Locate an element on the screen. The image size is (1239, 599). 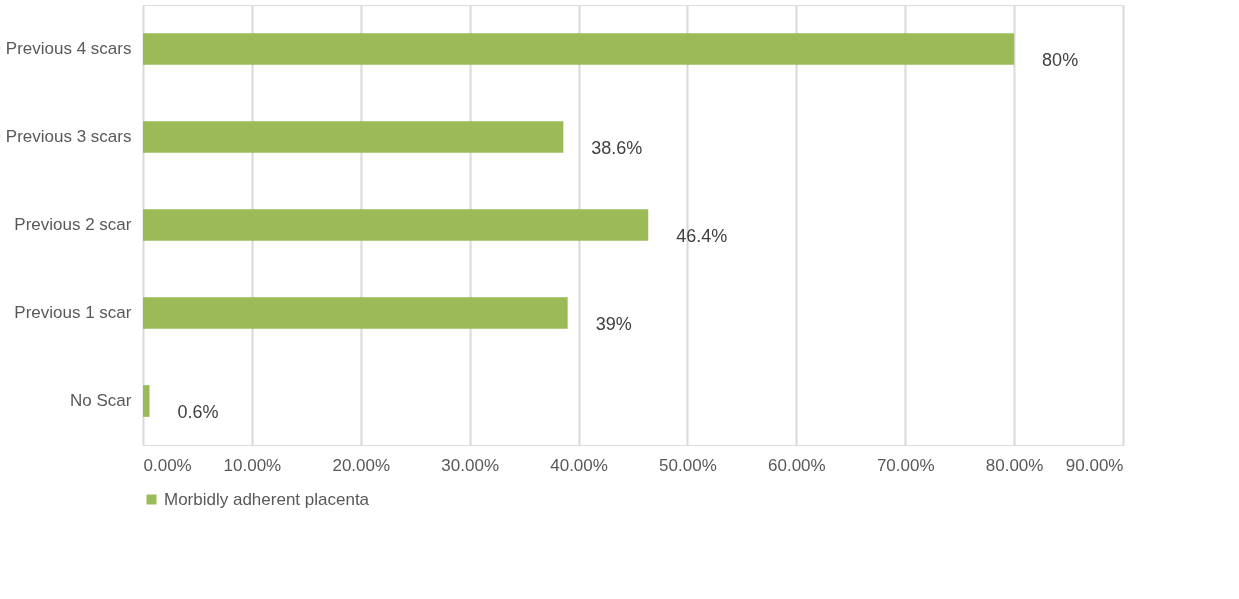
text: 80% is located at coordinates (1060, 60).